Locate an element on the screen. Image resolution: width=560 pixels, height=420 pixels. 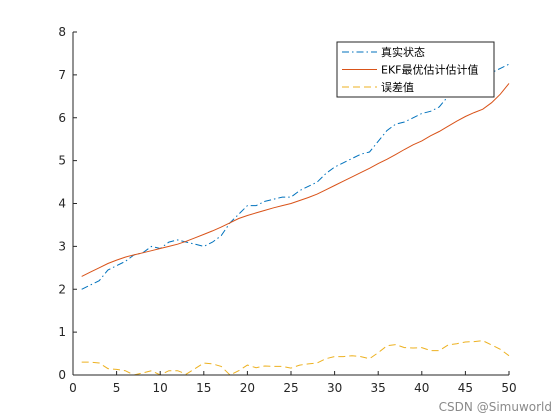
x-tick-label: 35 is located at coordinates (378, 388).